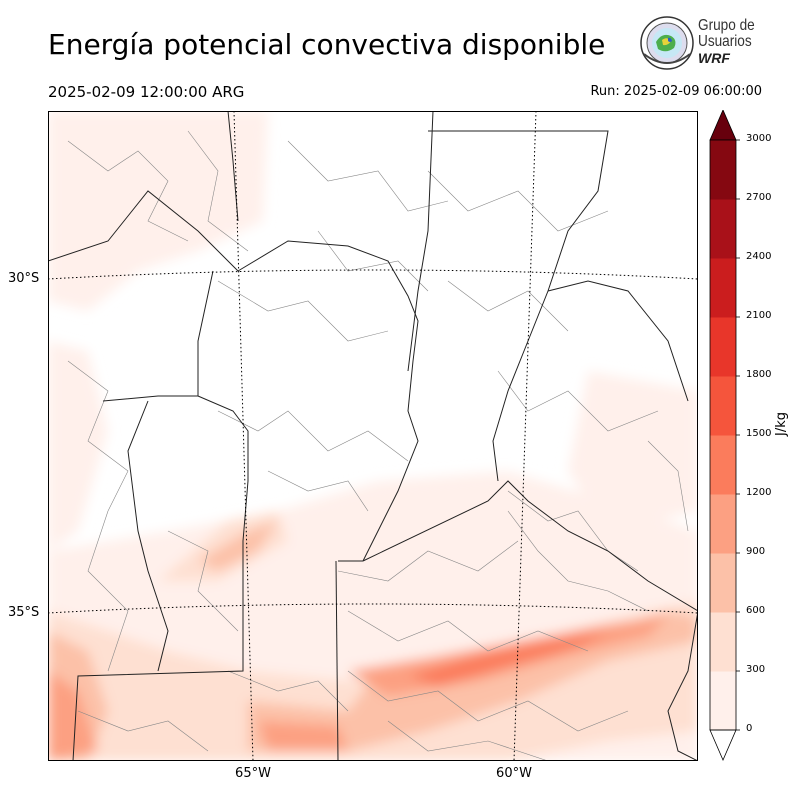  I want to click on valid-time-label: 2025-02-09 12:00:00 ARG, so click(146, 92).